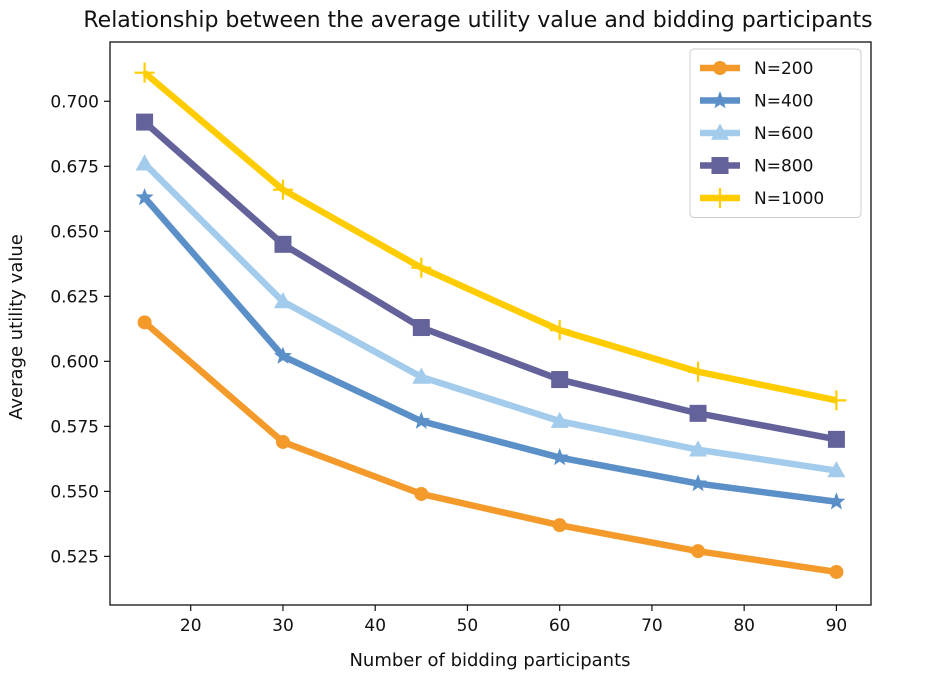 This screenshot has width=950, height=675. Describe the element at coordinates (74, 167) in the screenshot. I see `y-tick-label: 0.675` at that location.